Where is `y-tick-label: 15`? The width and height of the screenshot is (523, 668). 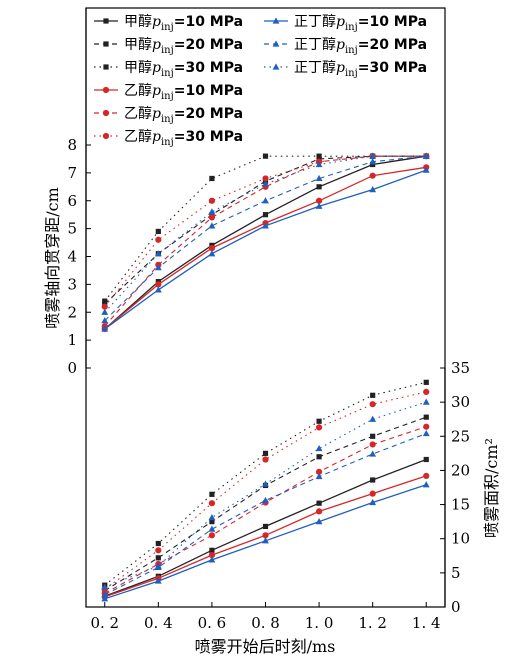 y-tick-label: 15 is located at coordinates (460, 505).